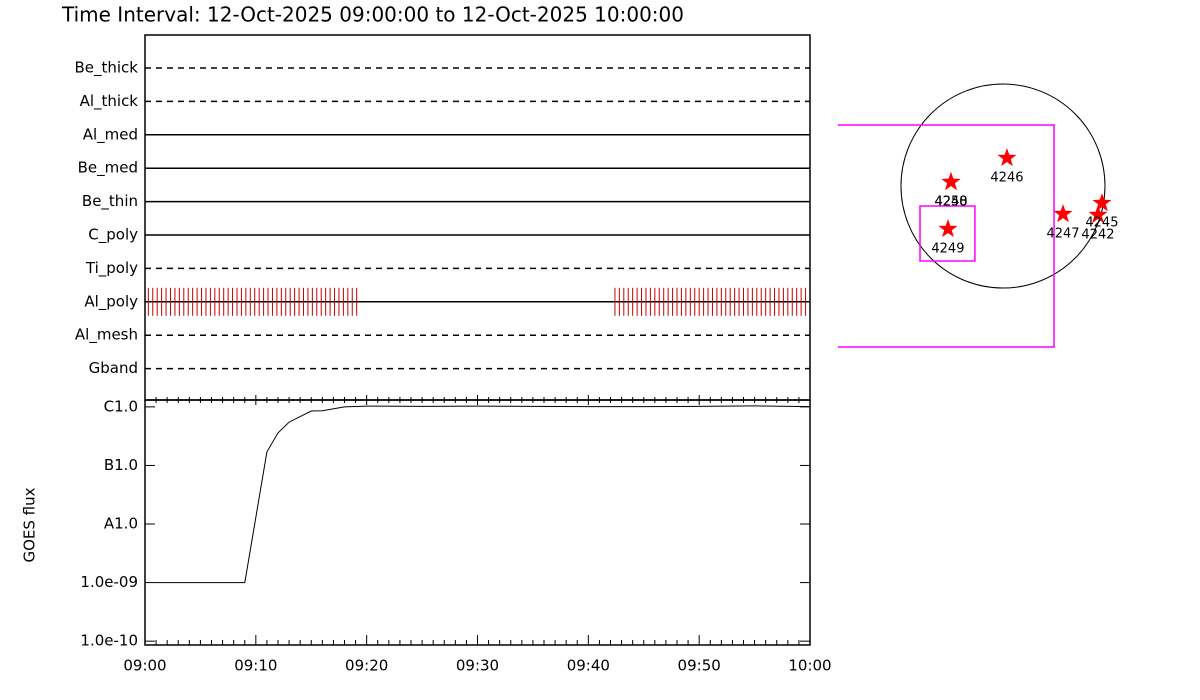 This screenshot has height=700, width=1200. Describe the element at coordinates (699, 666) in the screenshot. I see `x-tick-label: 09:50` at that location.